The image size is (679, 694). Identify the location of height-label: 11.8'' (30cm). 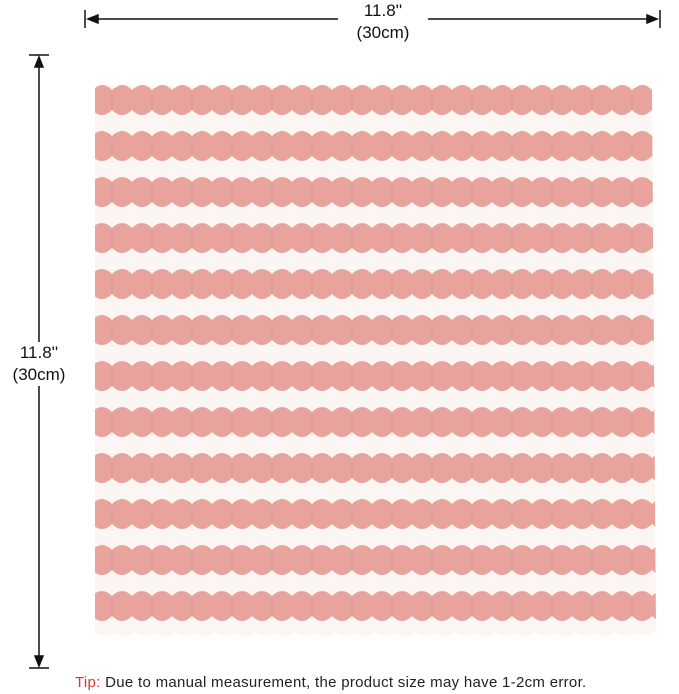
(39, 364).